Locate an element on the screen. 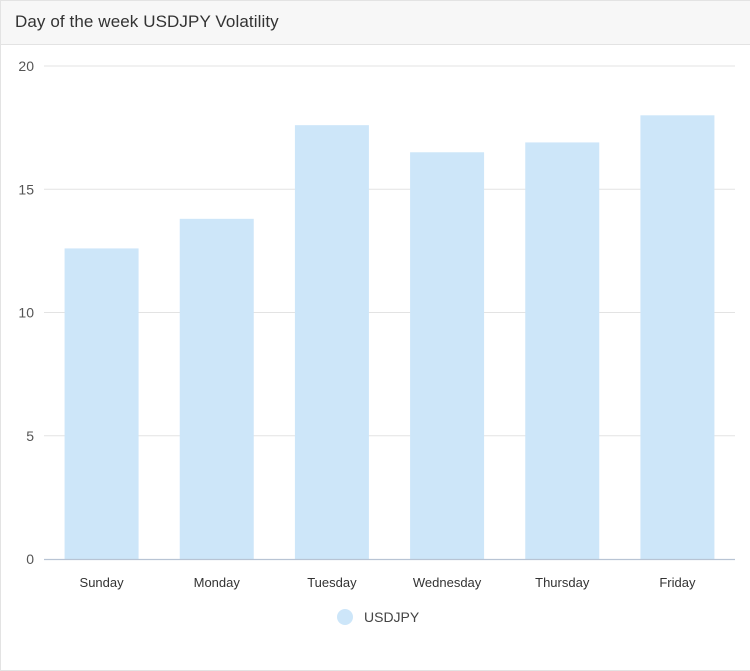 This screenshot has width=750, height=671. bar-monday is located at coordinates (216, 388).